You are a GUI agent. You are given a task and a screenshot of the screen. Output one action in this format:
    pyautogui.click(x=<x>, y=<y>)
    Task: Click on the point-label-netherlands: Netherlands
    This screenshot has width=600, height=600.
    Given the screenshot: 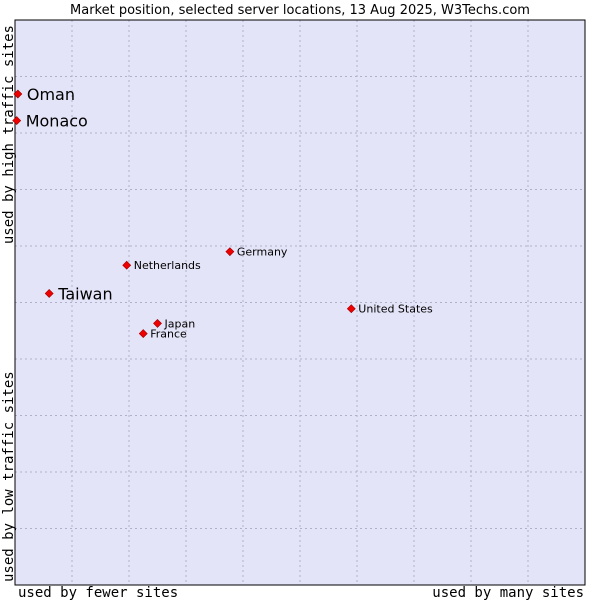 What is the action you would take?
    pyautogui.click(x=167, y=265)
    